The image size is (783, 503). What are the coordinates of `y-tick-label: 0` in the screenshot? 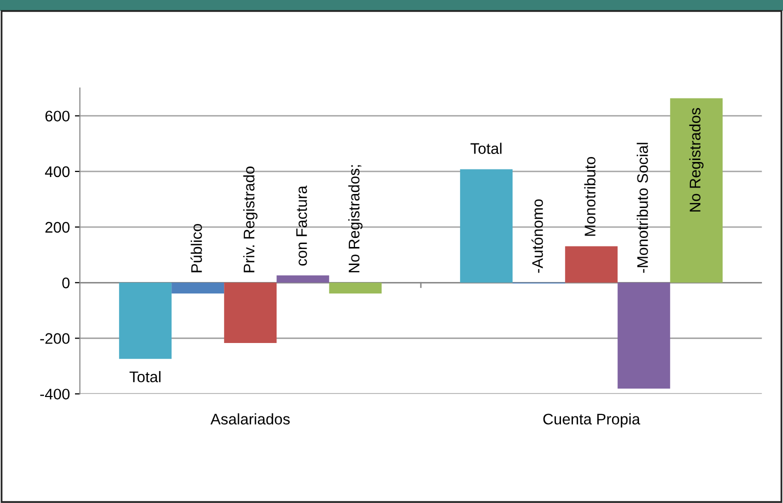 It's located at (66, 283).